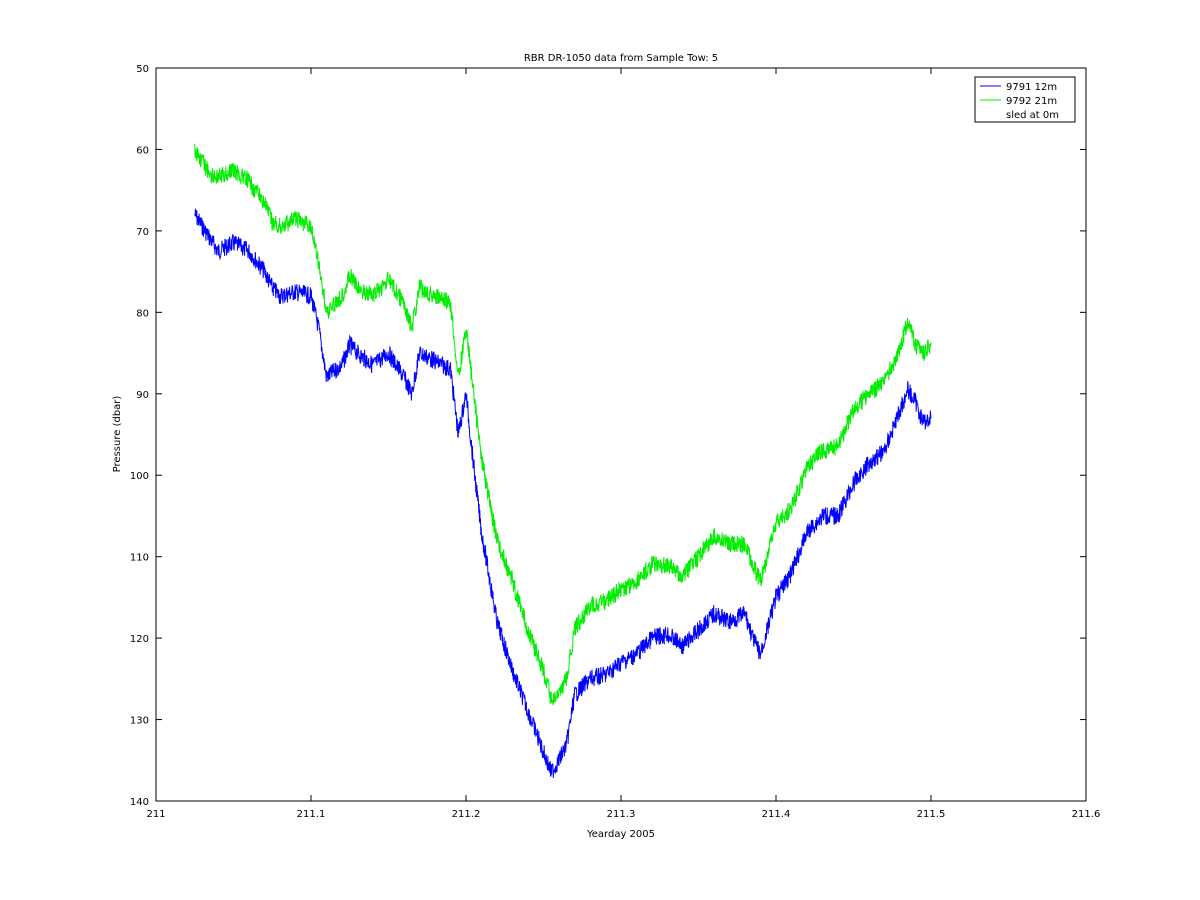 Image resolution: width=1200 pixels, height=900 pixels. Describe the element at coordinates (139, 558) in the screenshot. I see `y-tick-label: 110` at that location.